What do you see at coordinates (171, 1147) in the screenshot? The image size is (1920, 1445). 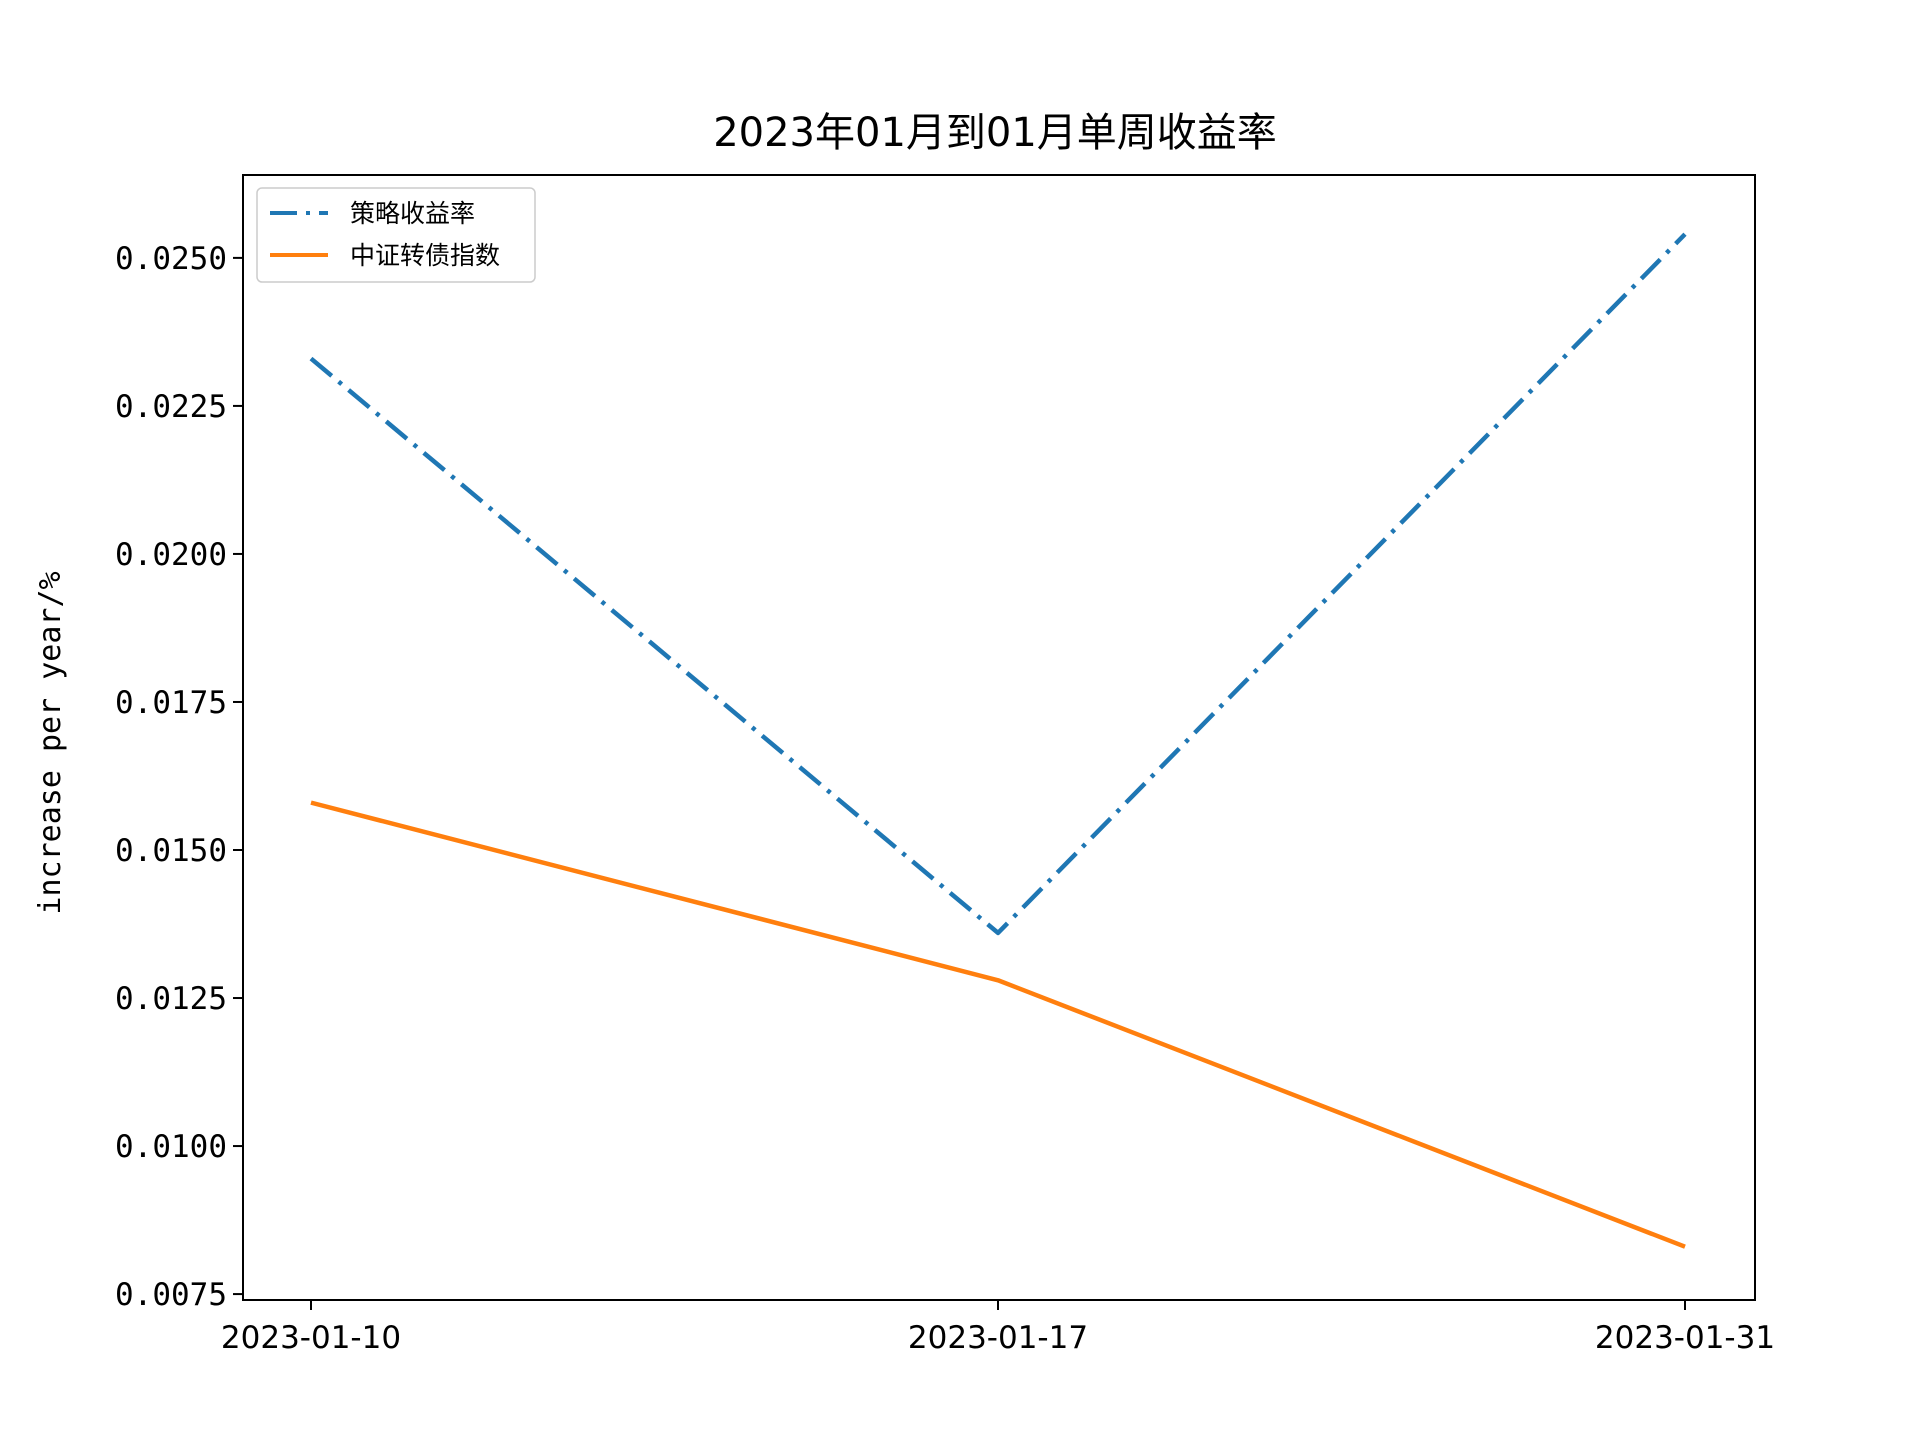 I see `y-tick-label: 0.0100` at bounding box center [171, 1147].